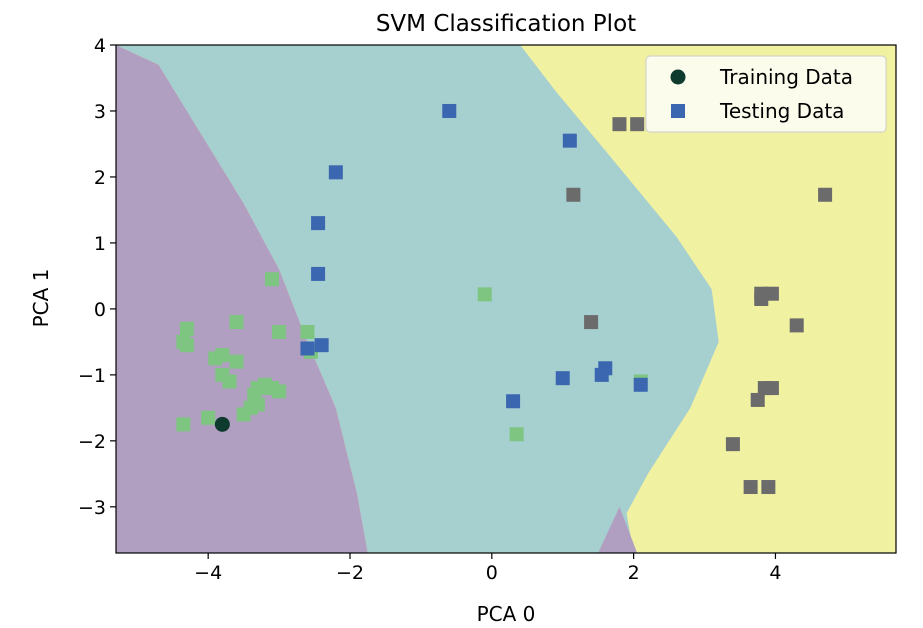 The image size is (923, 628). What do you see at coordinates (786, 77) in the screenshot?
I see `legend-label: Training Data` at bounding box center [786, 77].